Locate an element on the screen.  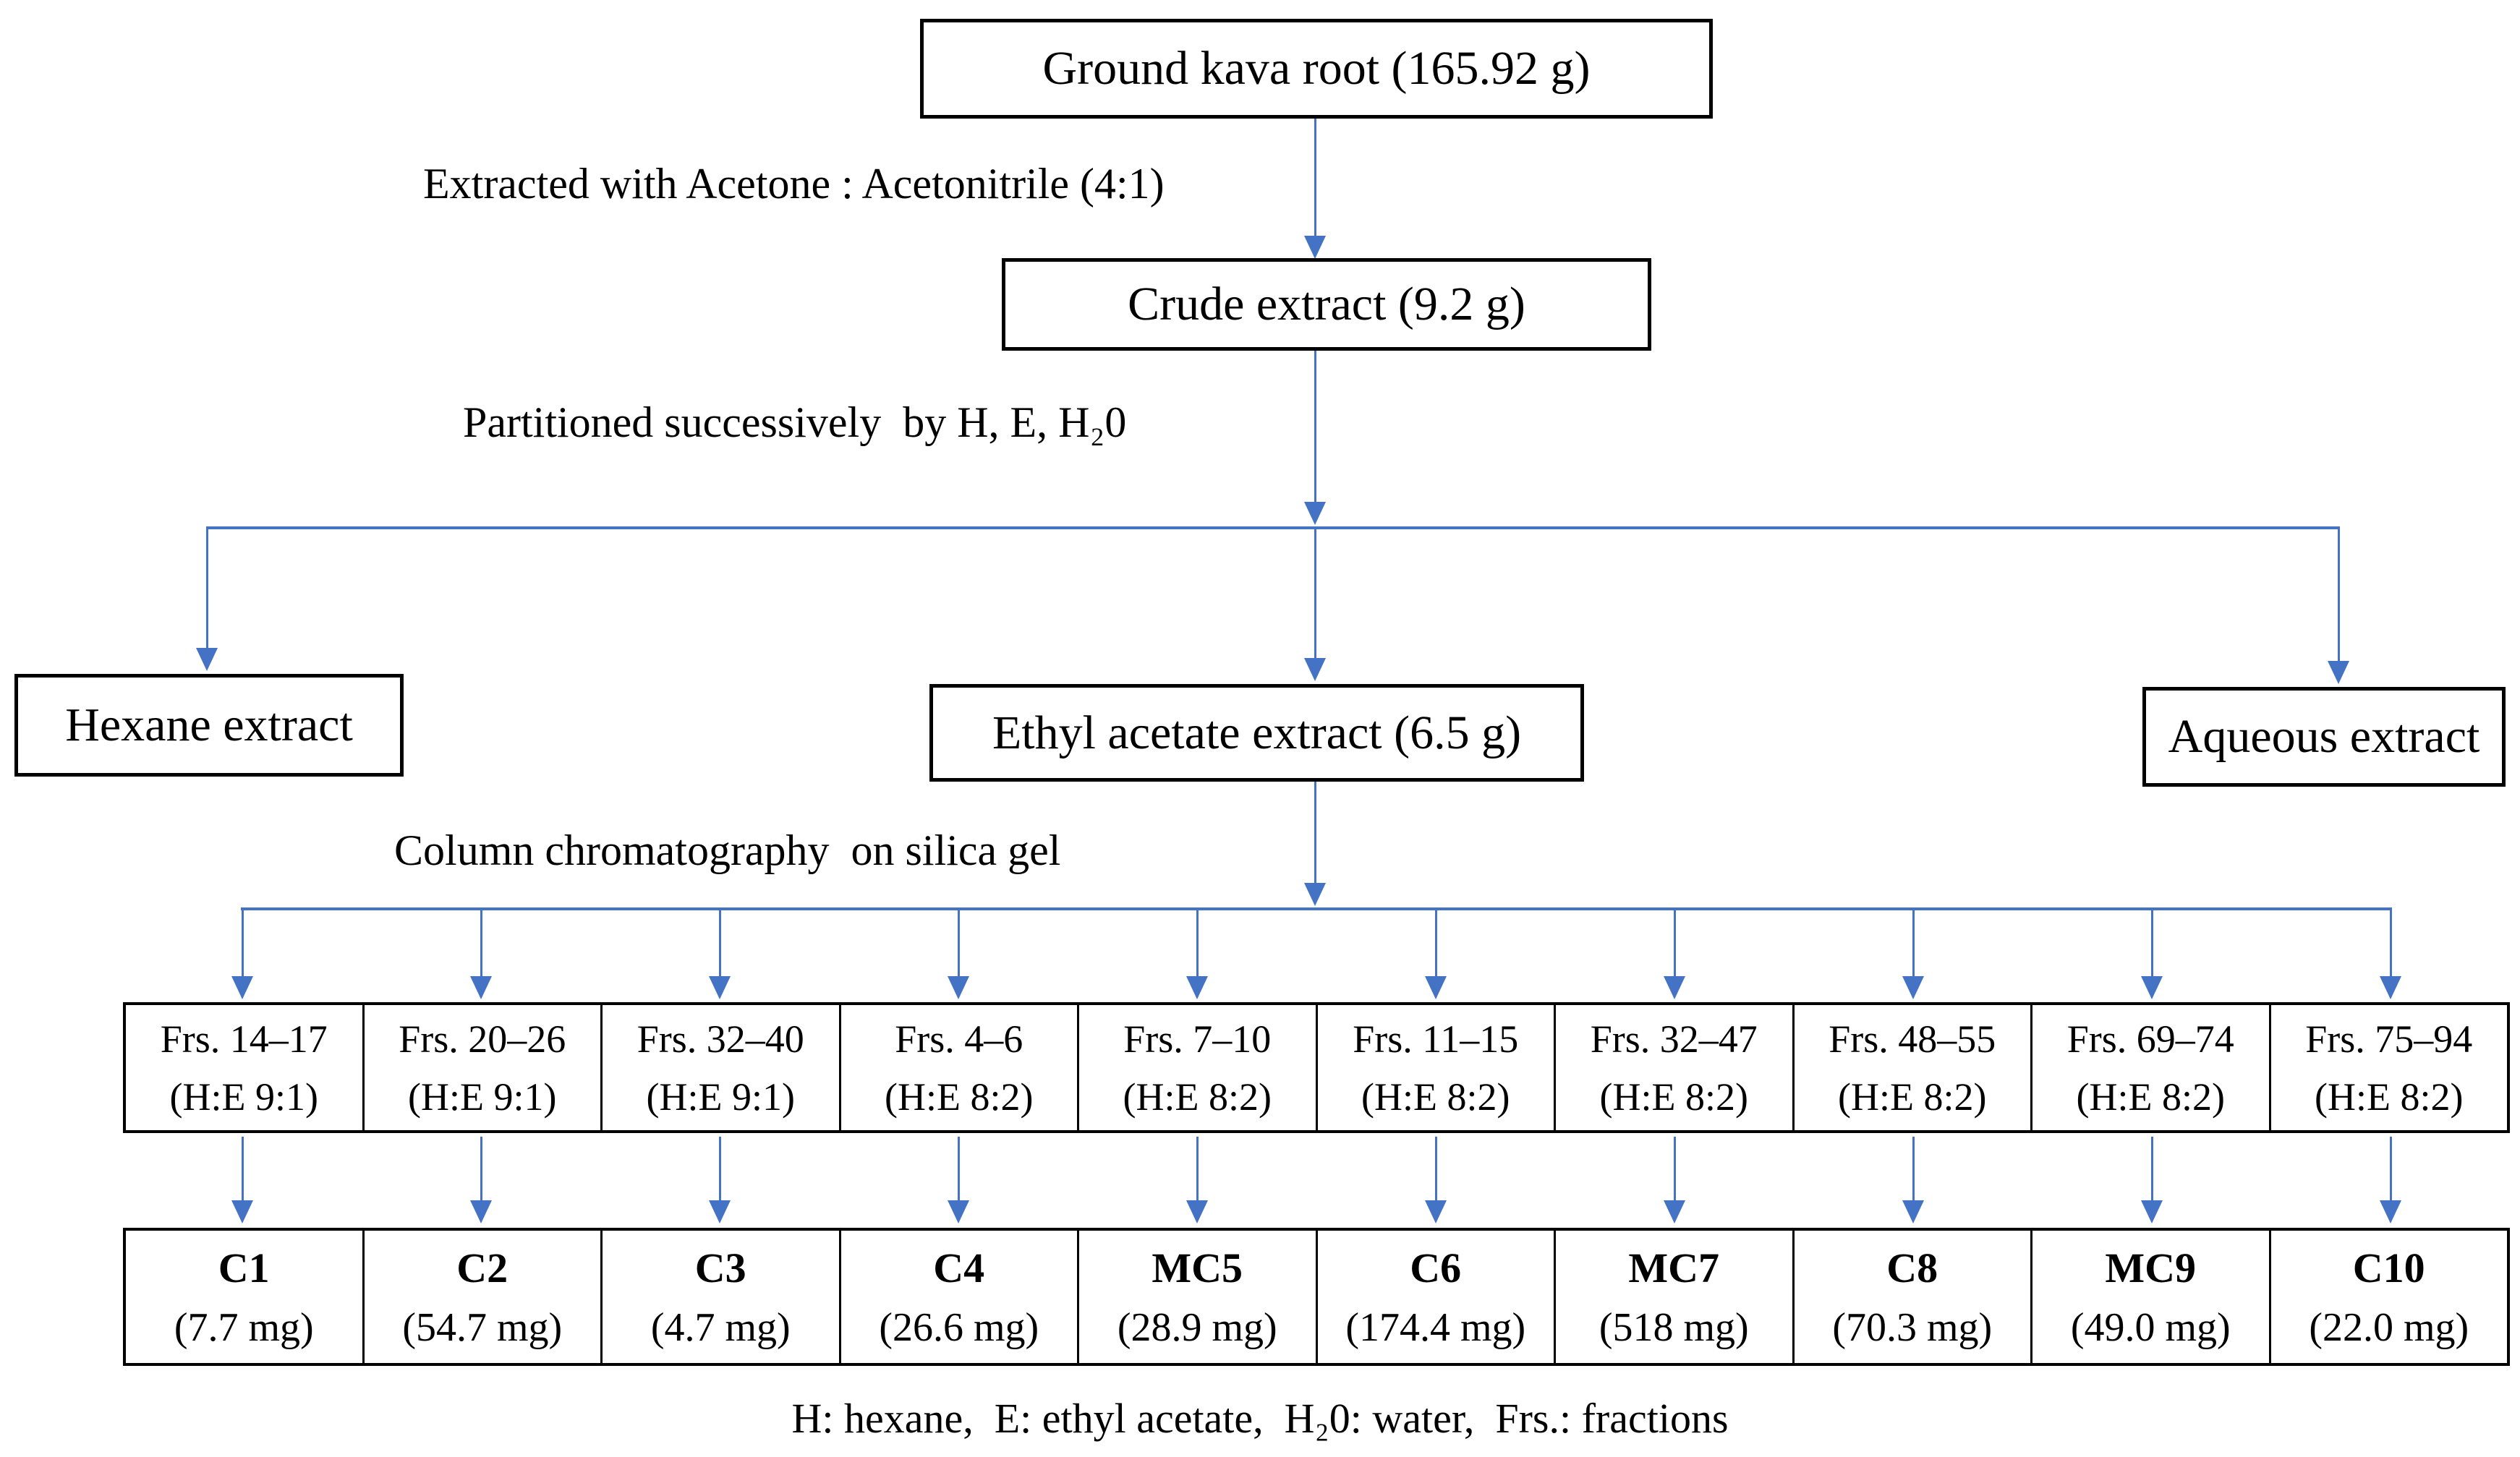
fraction-range: Frs. 75–94 is located at coordinates (2389, 1039).